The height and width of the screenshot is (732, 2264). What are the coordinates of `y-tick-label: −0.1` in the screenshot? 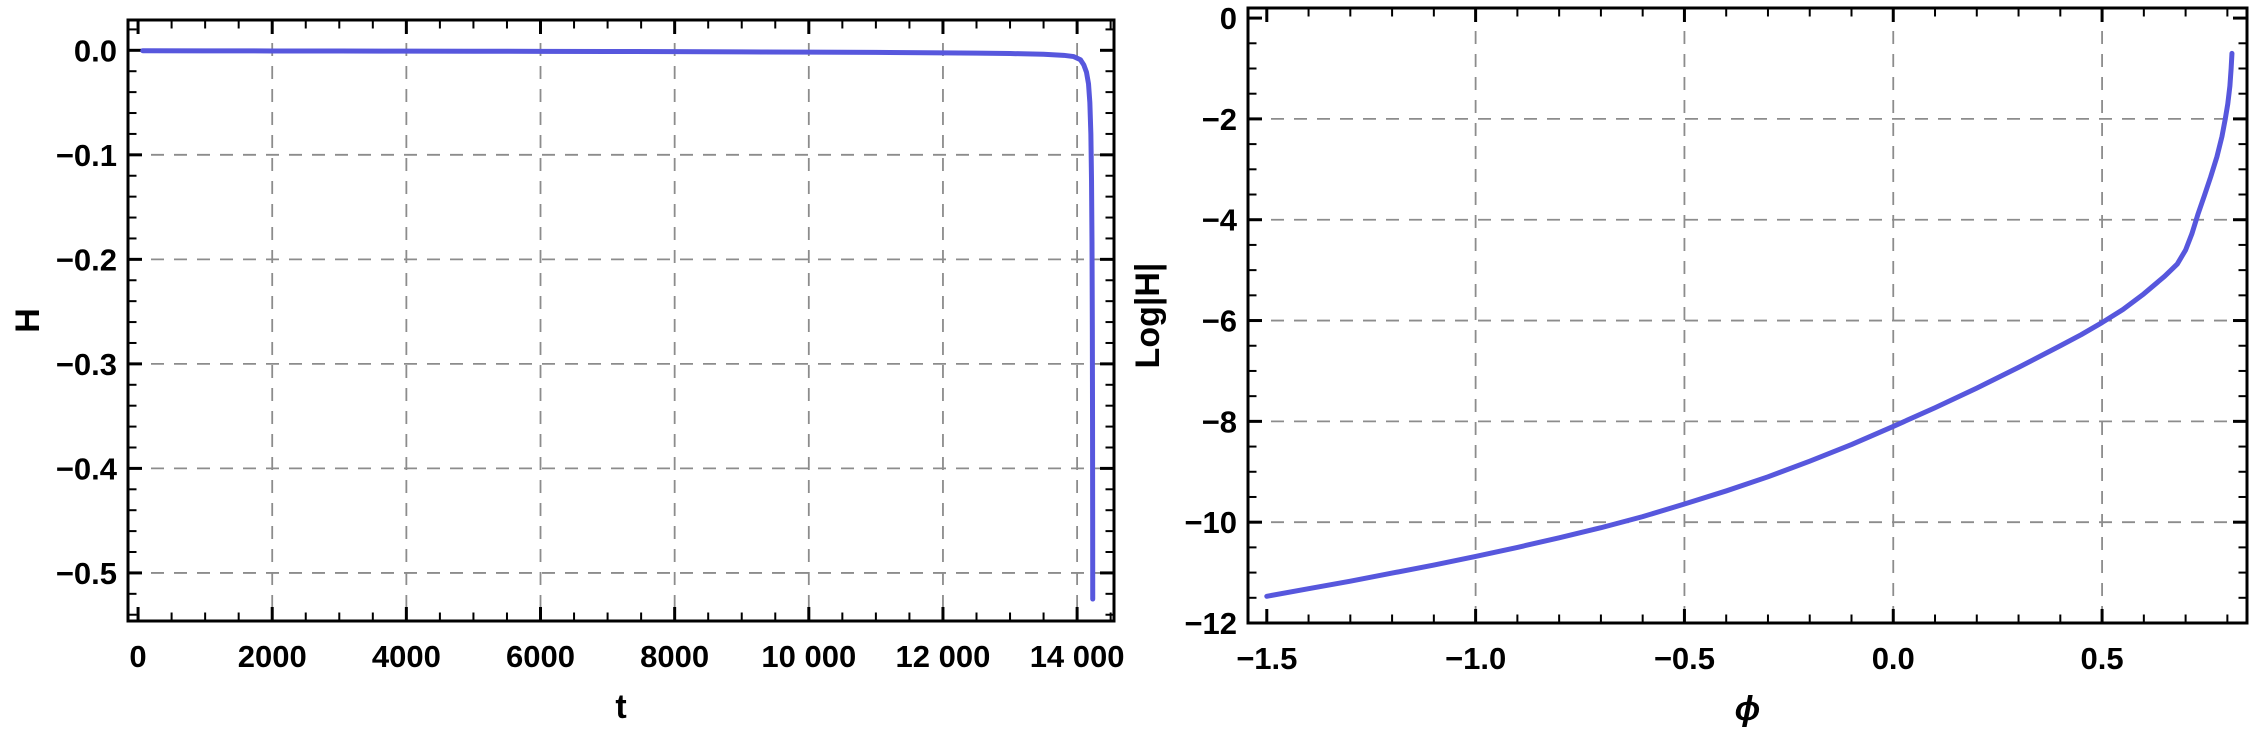 It's located at (86, 155).